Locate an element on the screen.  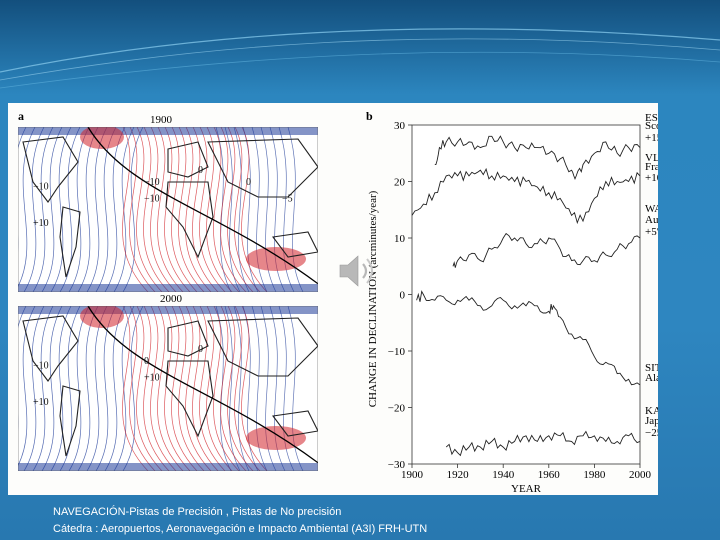
map-2000-title: 2000 is located at coordinates (171, 299).